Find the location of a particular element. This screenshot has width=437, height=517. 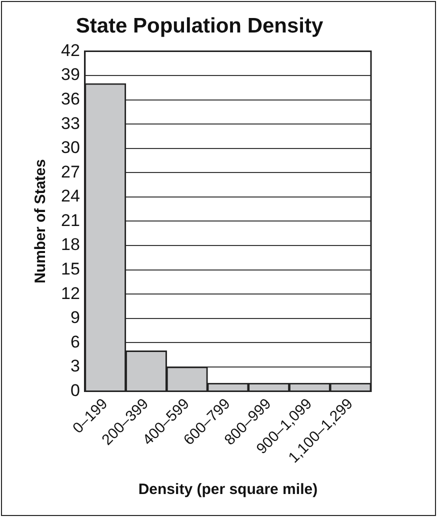

y-tick-label: 3 is located at coordinates (75, 366).